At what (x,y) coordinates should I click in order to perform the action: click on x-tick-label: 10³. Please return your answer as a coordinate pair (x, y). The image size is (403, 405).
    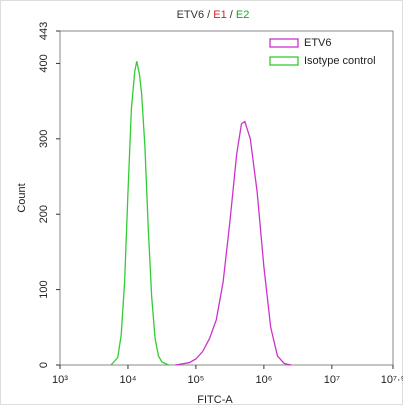
    Looking at the image, I should click on (60, 380).